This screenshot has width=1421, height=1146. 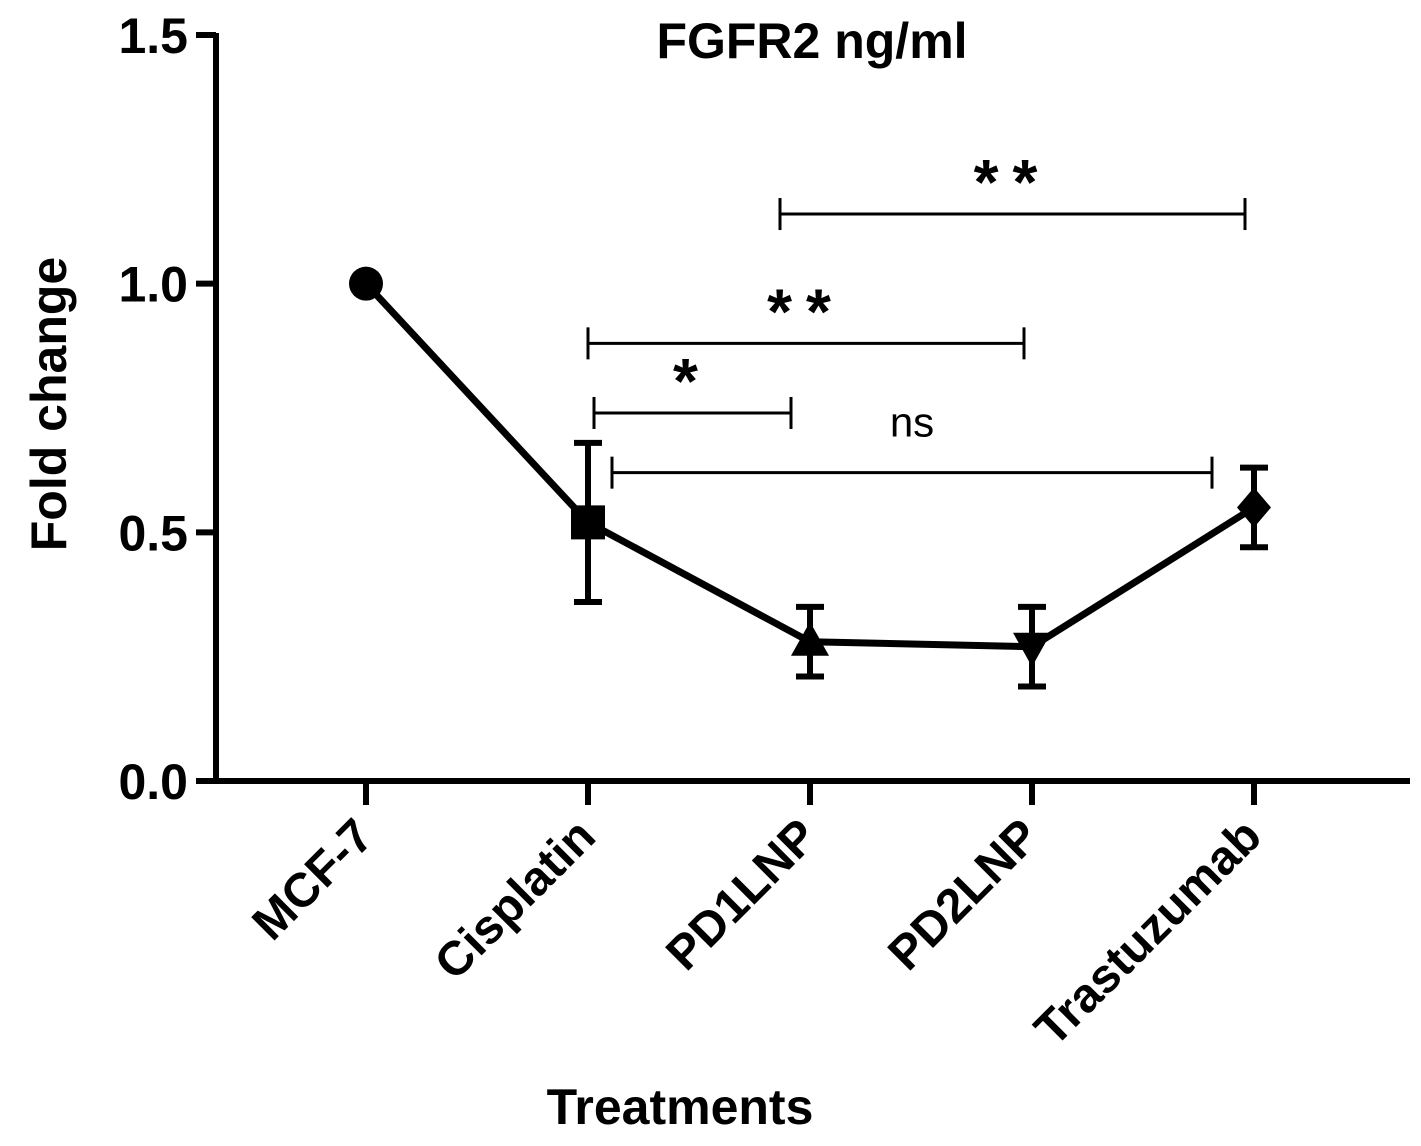 What do you see at coordinates (916, 317) in the screenshot?
I see `significance-annotations: *****ns` at bounding box center [916, 317].